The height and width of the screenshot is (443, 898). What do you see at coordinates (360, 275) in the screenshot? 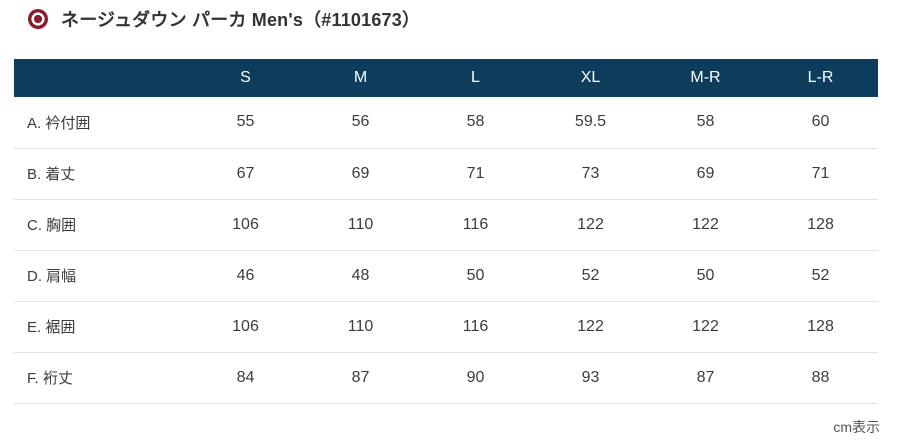
I see `measurement-value: 48` at bounding box center [360, 275].